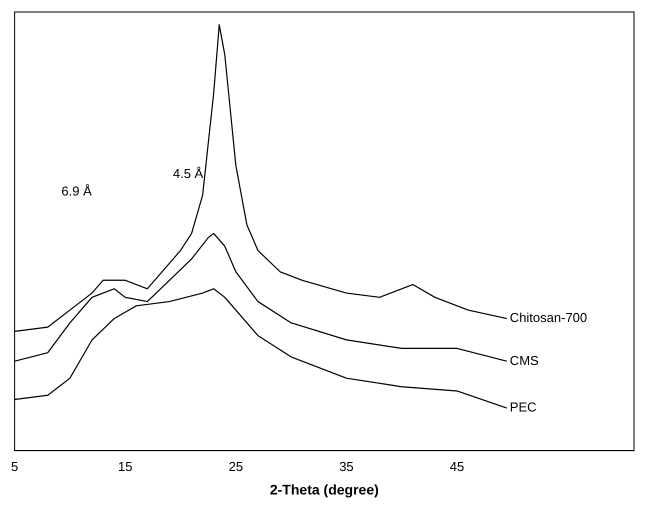 Image resolution: width=646 pixels, height=515 pixels. What do you see at coordinates (236, 466) in the screenshot?
I see `x-tick-label: 25` at bounding box center [236, 466].